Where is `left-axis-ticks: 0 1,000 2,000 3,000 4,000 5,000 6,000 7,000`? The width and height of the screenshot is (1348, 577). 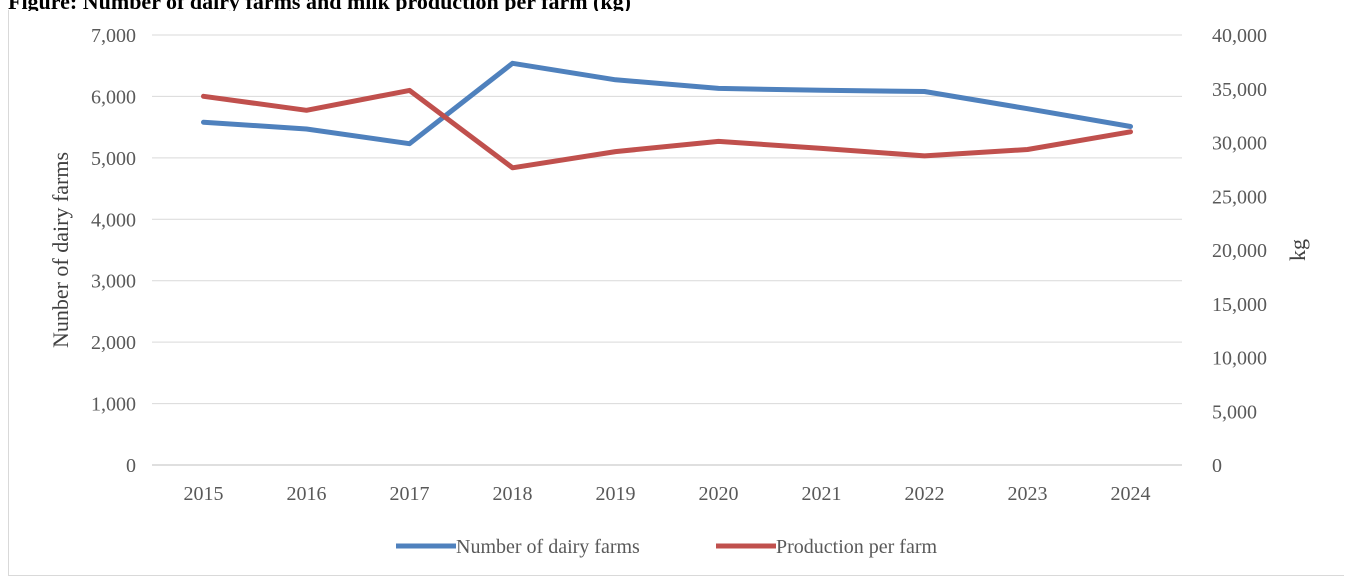 left-axis-ticks: 0 1,000 2,000 3,000 4,000 5,000 6,000 7,000 is located at coordinates (113, 251).